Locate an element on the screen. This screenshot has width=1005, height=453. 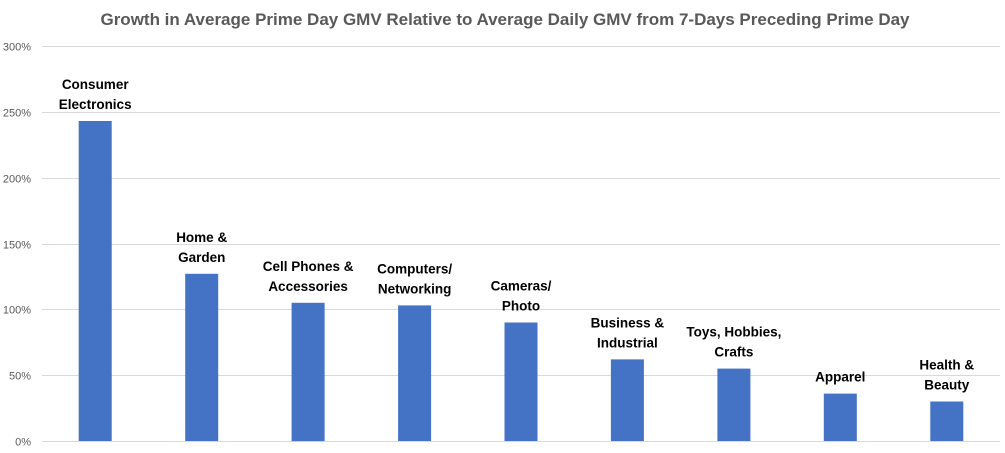
y-tick-label: 50% is located at coordinates (20, 377).